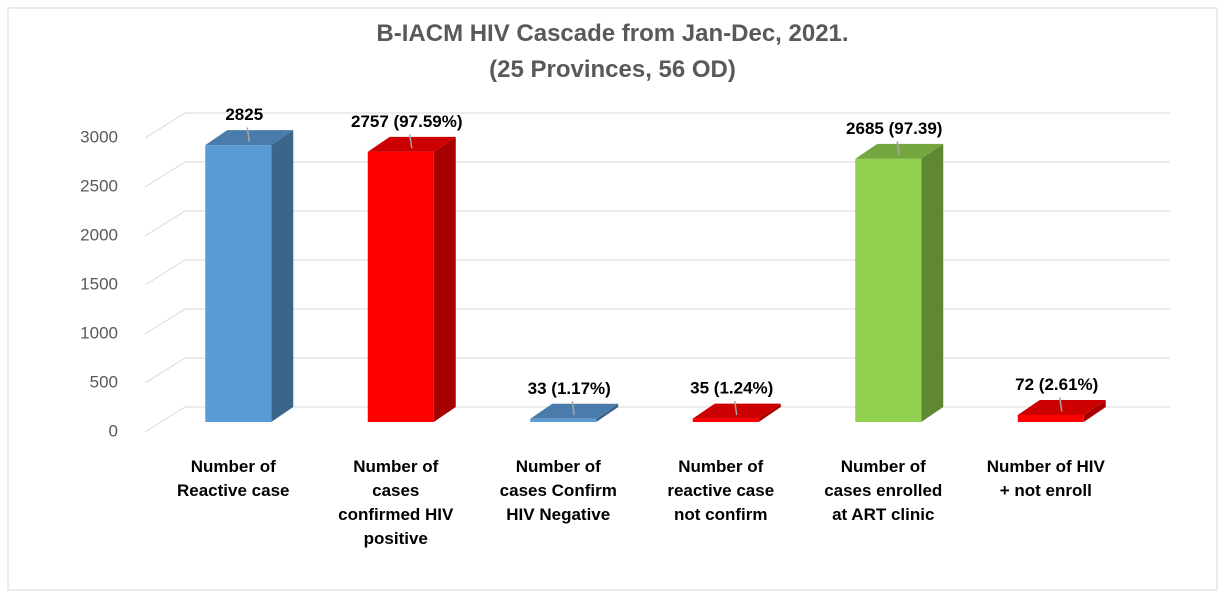 The image size is (1225, 596). Describe the element at coordinates (1056, 384) in the screenshot. I see `data-label: 72 (2.61%)` at that location.